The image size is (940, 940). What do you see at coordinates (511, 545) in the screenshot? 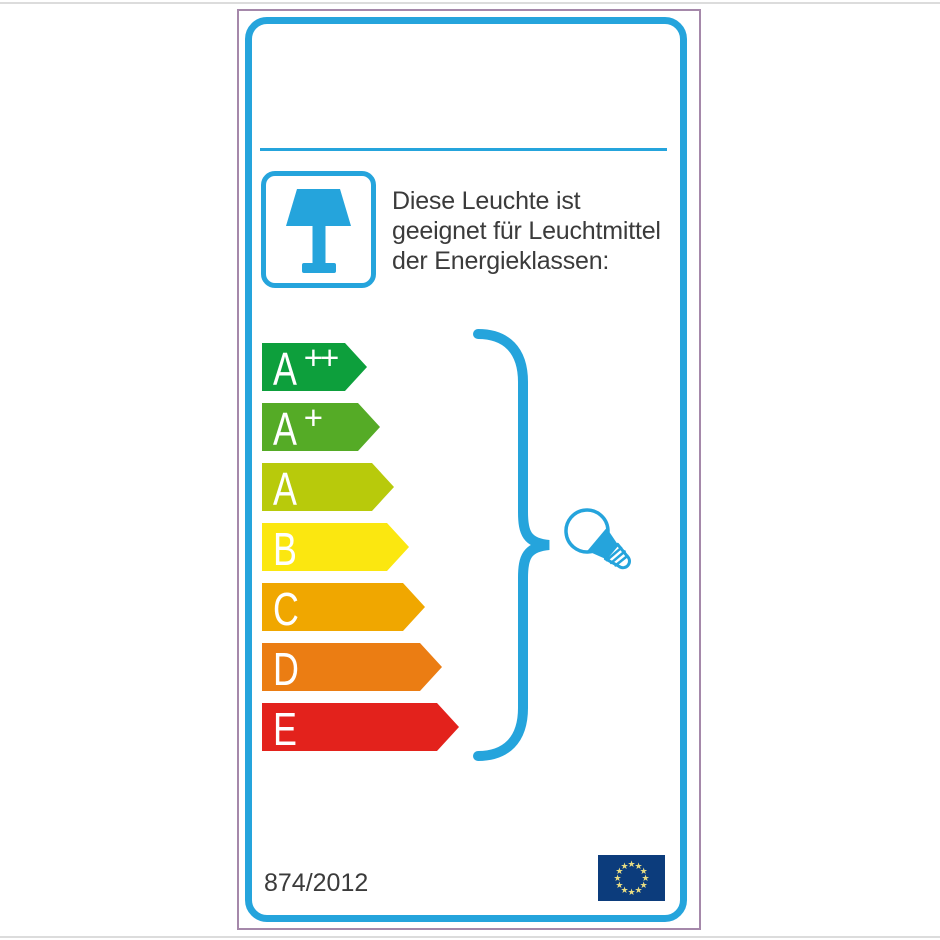
I see `curly-brace` at bounding box center [511, 545].